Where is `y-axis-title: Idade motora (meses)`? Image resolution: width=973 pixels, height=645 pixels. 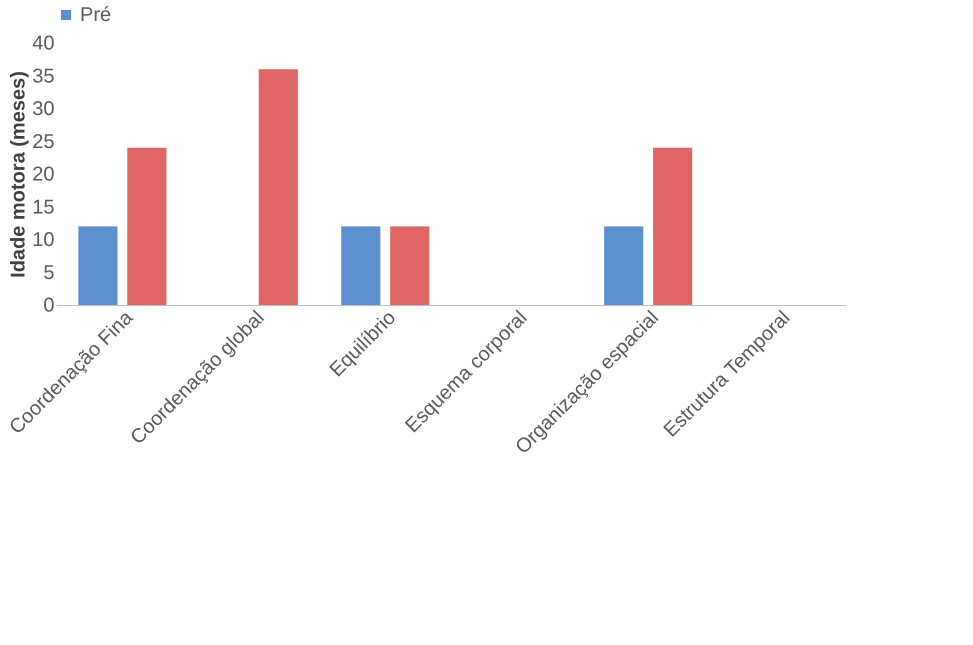
y-axis-title: Idade motora (meses) is located at coordinates (18, 174).